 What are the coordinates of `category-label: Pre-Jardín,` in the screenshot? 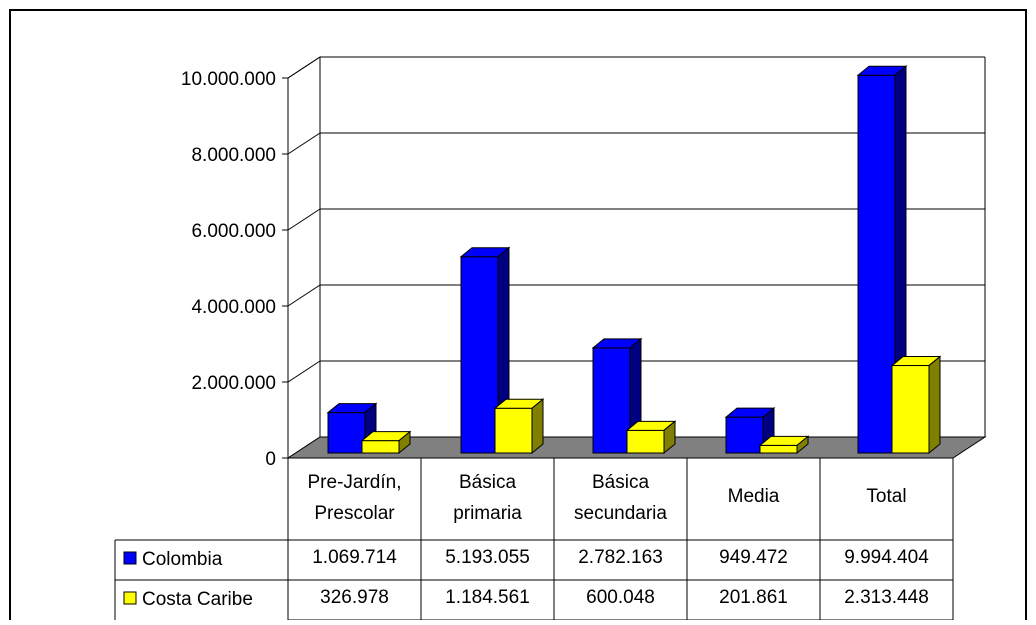 It's located at (355, 482).